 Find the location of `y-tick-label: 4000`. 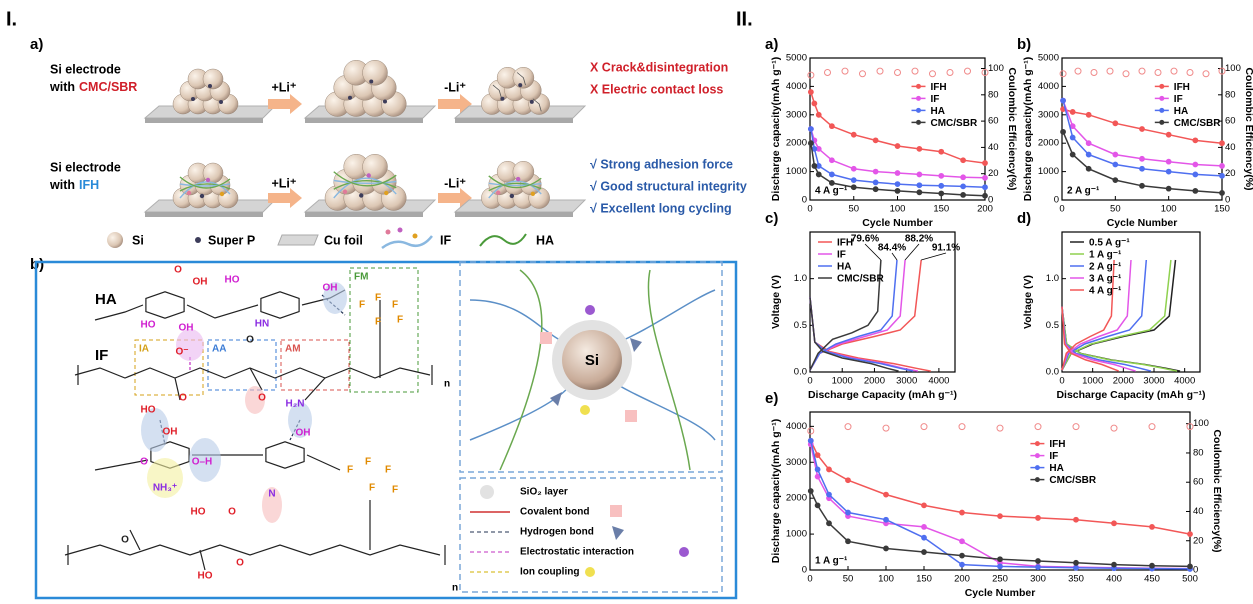

y-tick-label: 4000 is located at coordinates (796, 426).